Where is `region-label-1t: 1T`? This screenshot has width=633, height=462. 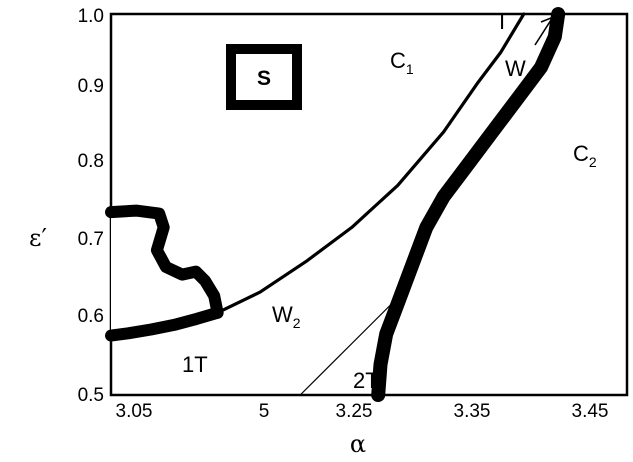 region-label-1t: 1T is located at coordinates (195, 364).